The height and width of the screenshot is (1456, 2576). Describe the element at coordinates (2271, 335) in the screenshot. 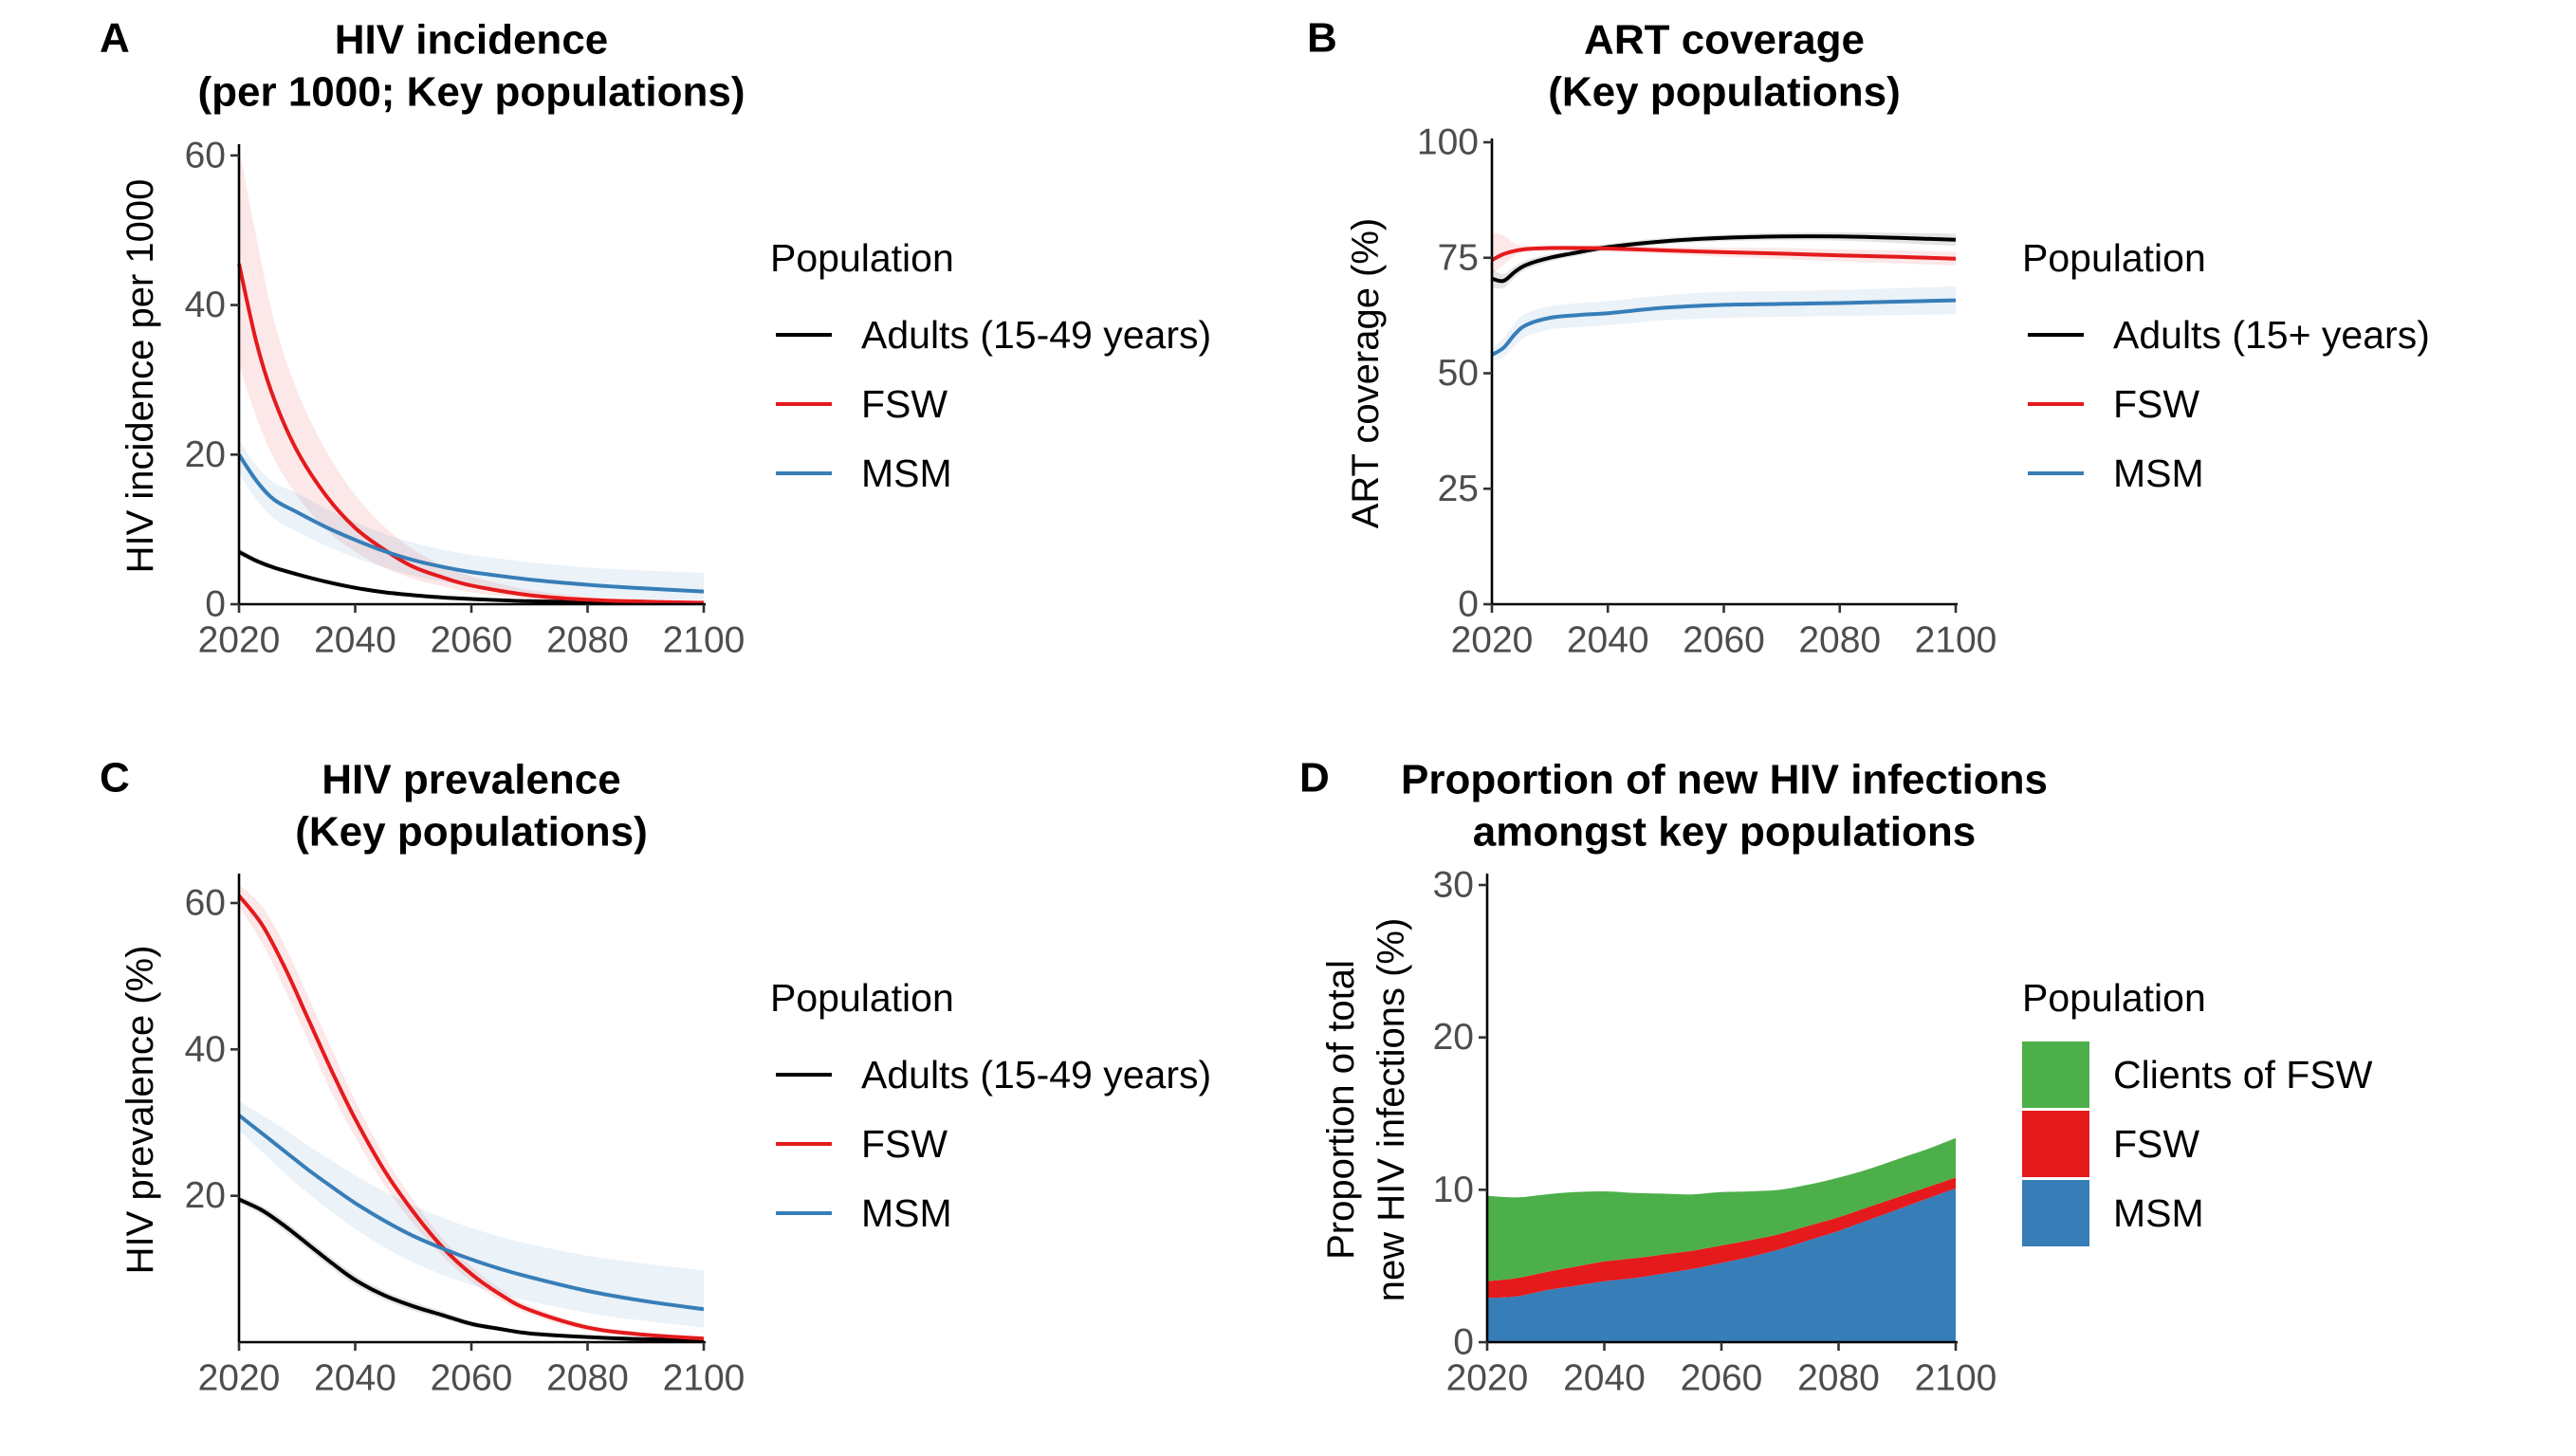

I see `legend-label: Adults (15+ years)` at that location.